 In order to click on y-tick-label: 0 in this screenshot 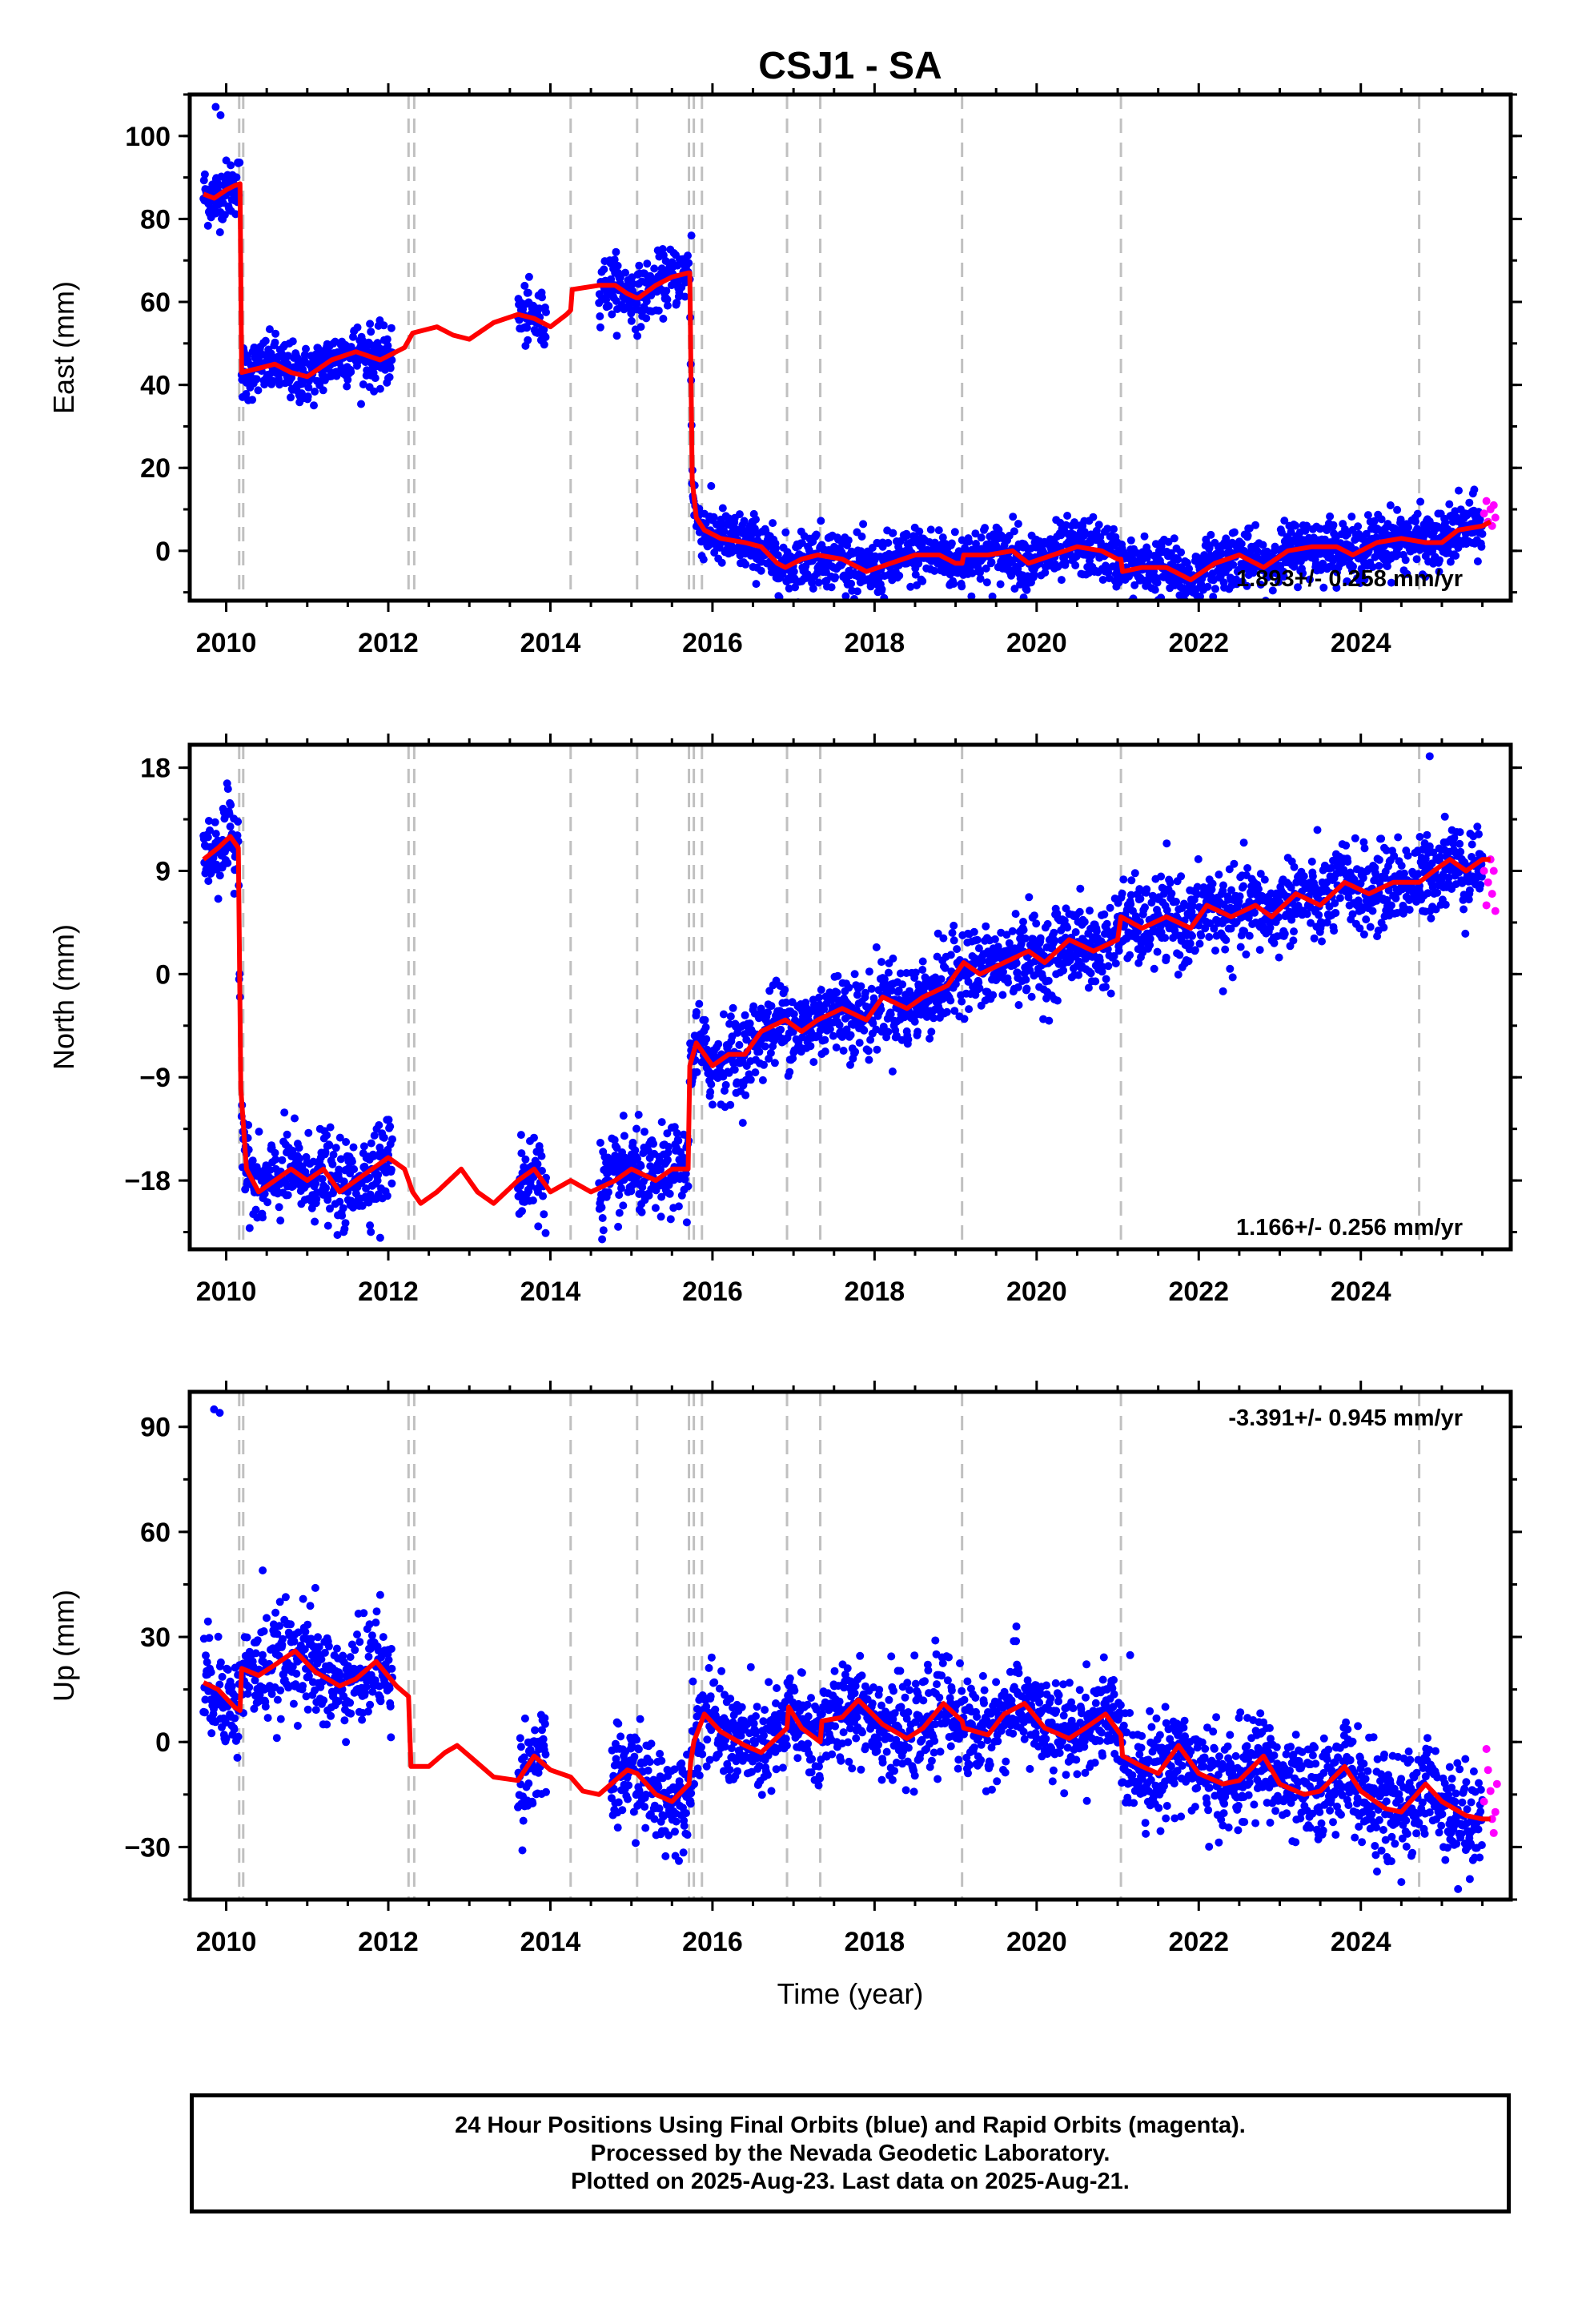, I will do `click(163, 552)`.